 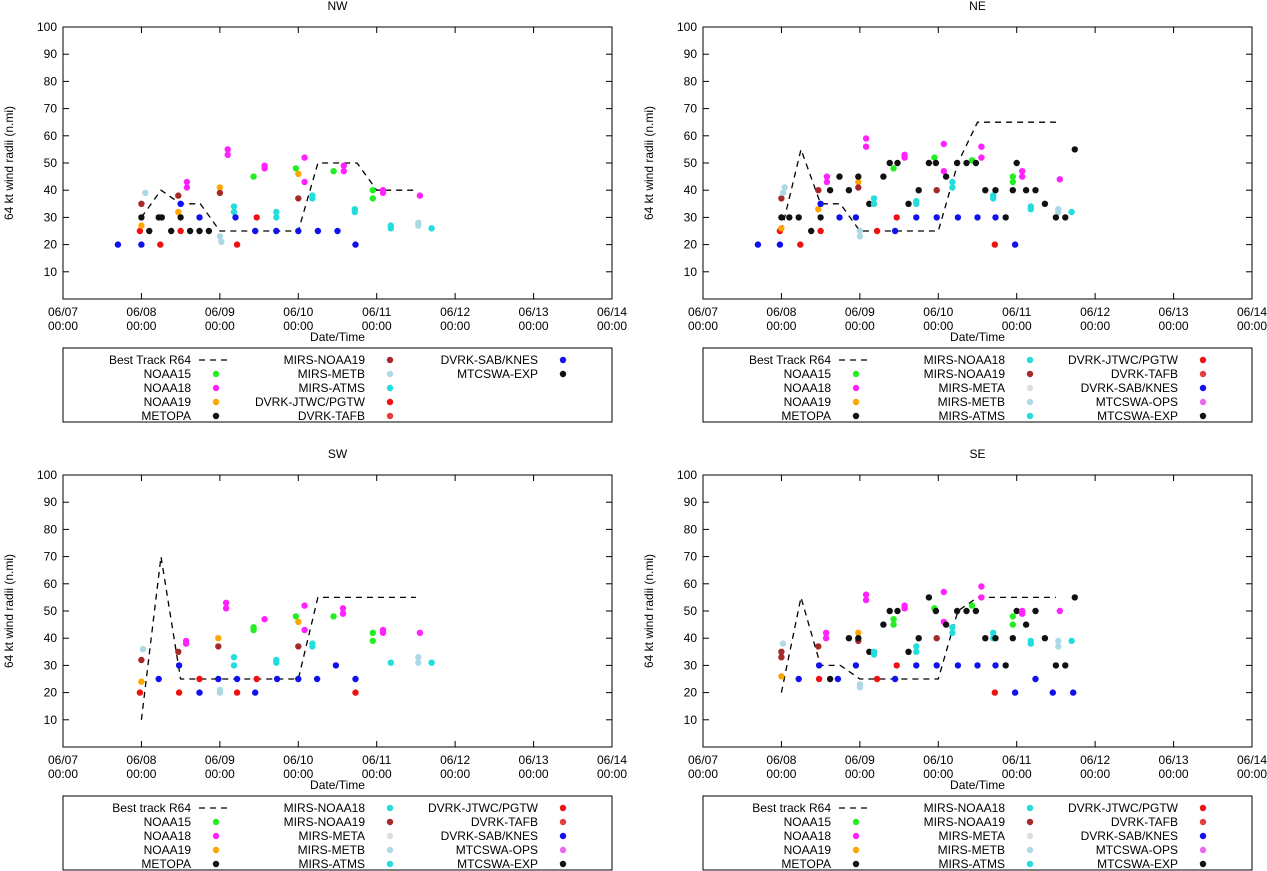 What do you see at coordinates (141, 312) in the screenshot?
I see `x-tick-date: 06/08` at bounding box center [141, 312].